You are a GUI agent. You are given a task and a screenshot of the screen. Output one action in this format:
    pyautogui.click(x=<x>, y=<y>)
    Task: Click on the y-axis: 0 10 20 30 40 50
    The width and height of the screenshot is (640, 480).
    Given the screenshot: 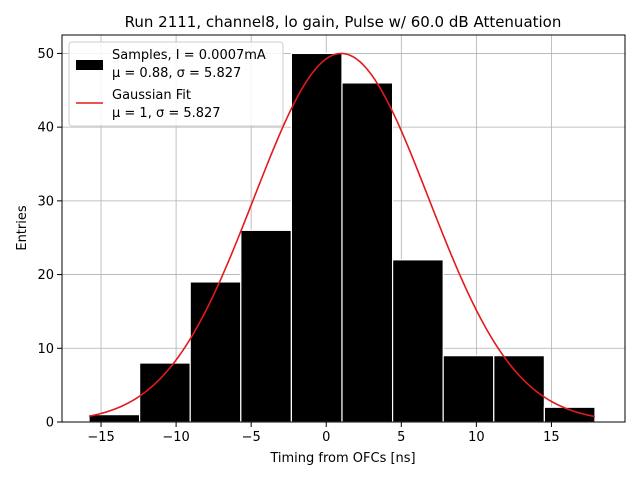 What is the action you would take?
    pyautogui.click(x=49, y=239)
    